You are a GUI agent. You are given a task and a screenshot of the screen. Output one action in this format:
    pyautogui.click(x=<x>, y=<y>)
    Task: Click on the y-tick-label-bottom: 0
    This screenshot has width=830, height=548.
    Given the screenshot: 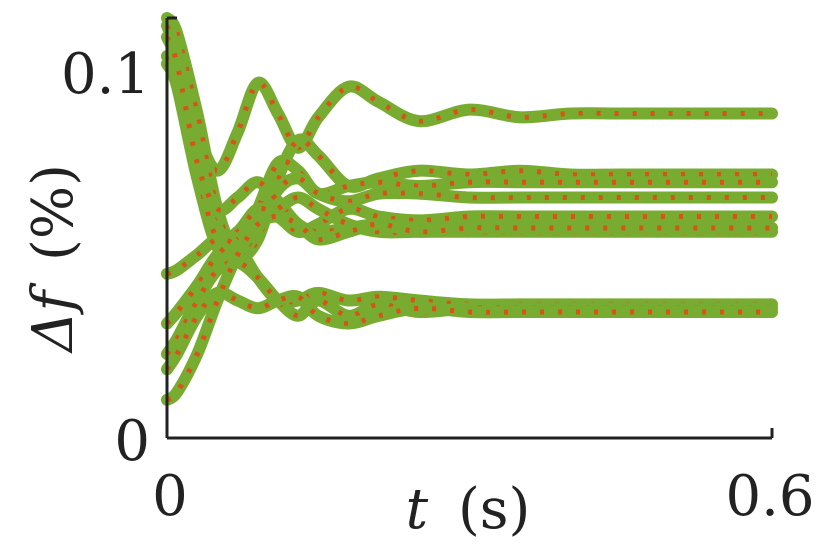 What is the action you would take?
    pyautogui.click(x=132, y=441)
    